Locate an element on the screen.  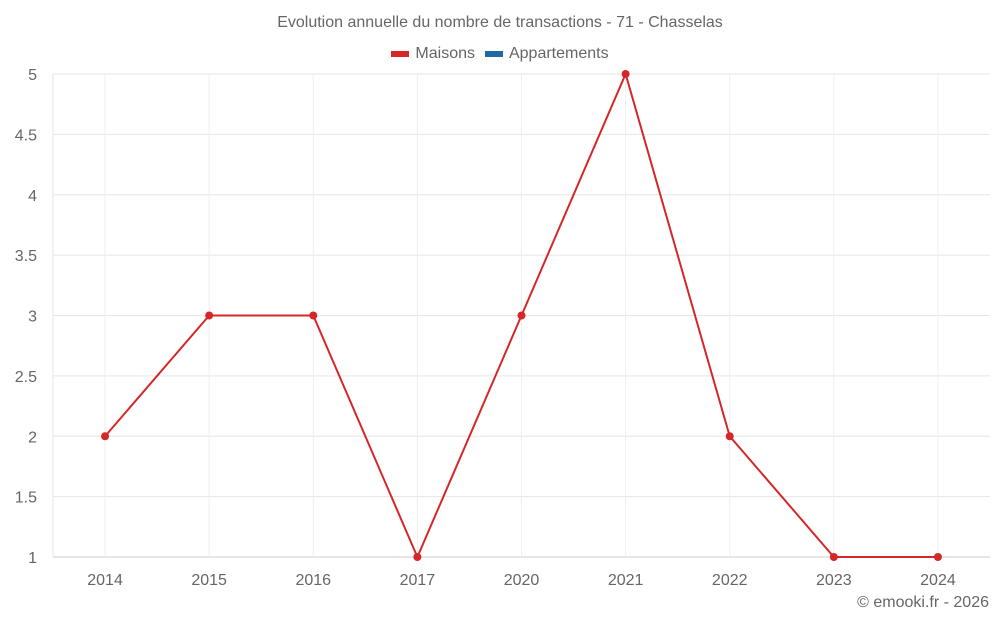
x-tick-label: 2020 is located at coordinates (522, 580).